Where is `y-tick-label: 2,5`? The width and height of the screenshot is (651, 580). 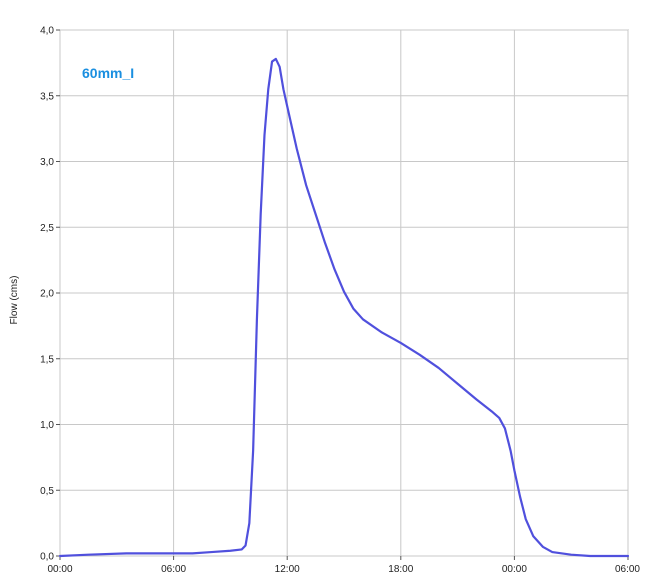 y-tick-label: 2,5 is located at coordinates (47, 228).